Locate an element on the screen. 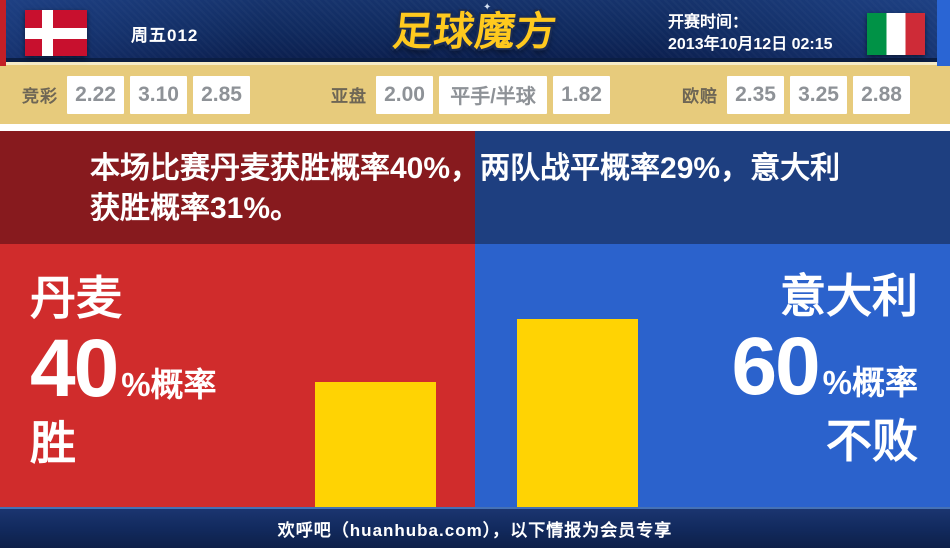 The height and width of the screenshot is (552, 950). header-bar: 周五012 ✦ 足球魔方 开赛时间： 2013年10月12日 02:15 is located at coordinates (475, 33).